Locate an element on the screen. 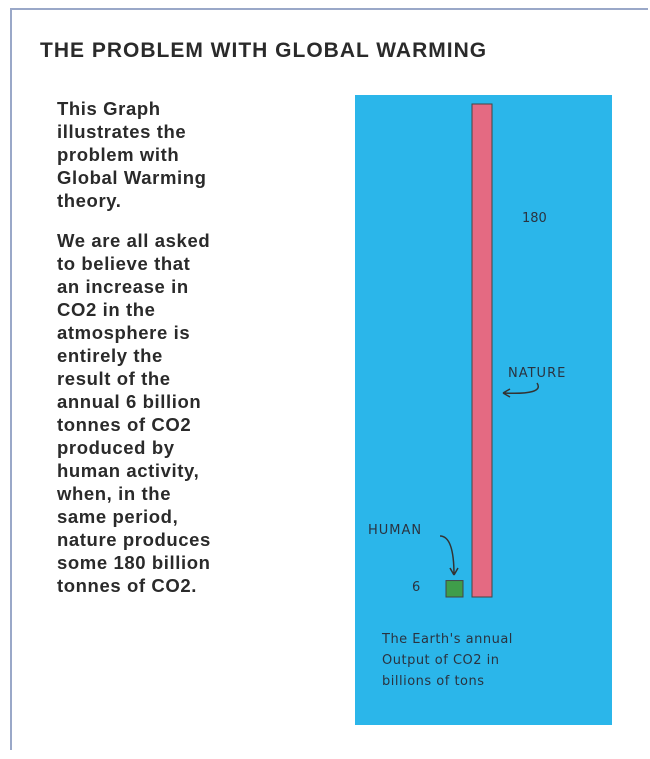  body-line: produced by is located at coordinates (116, 447).